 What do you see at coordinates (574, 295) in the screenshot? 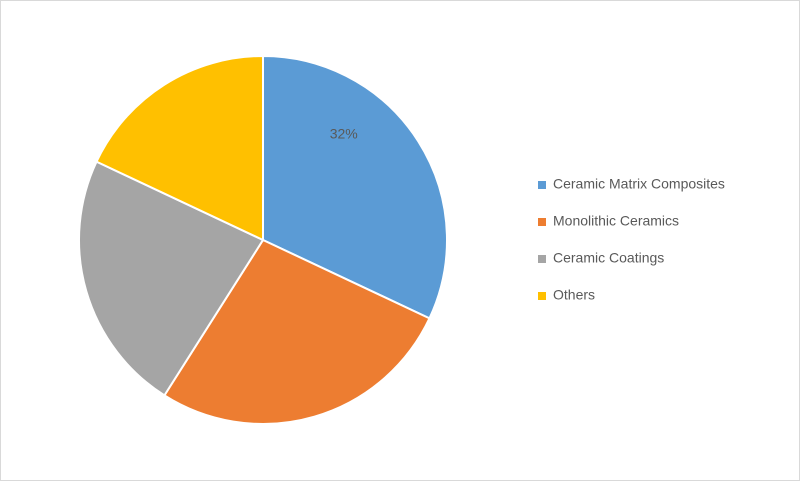
I see `legend-label: Others` at bounding box center [574, 295].